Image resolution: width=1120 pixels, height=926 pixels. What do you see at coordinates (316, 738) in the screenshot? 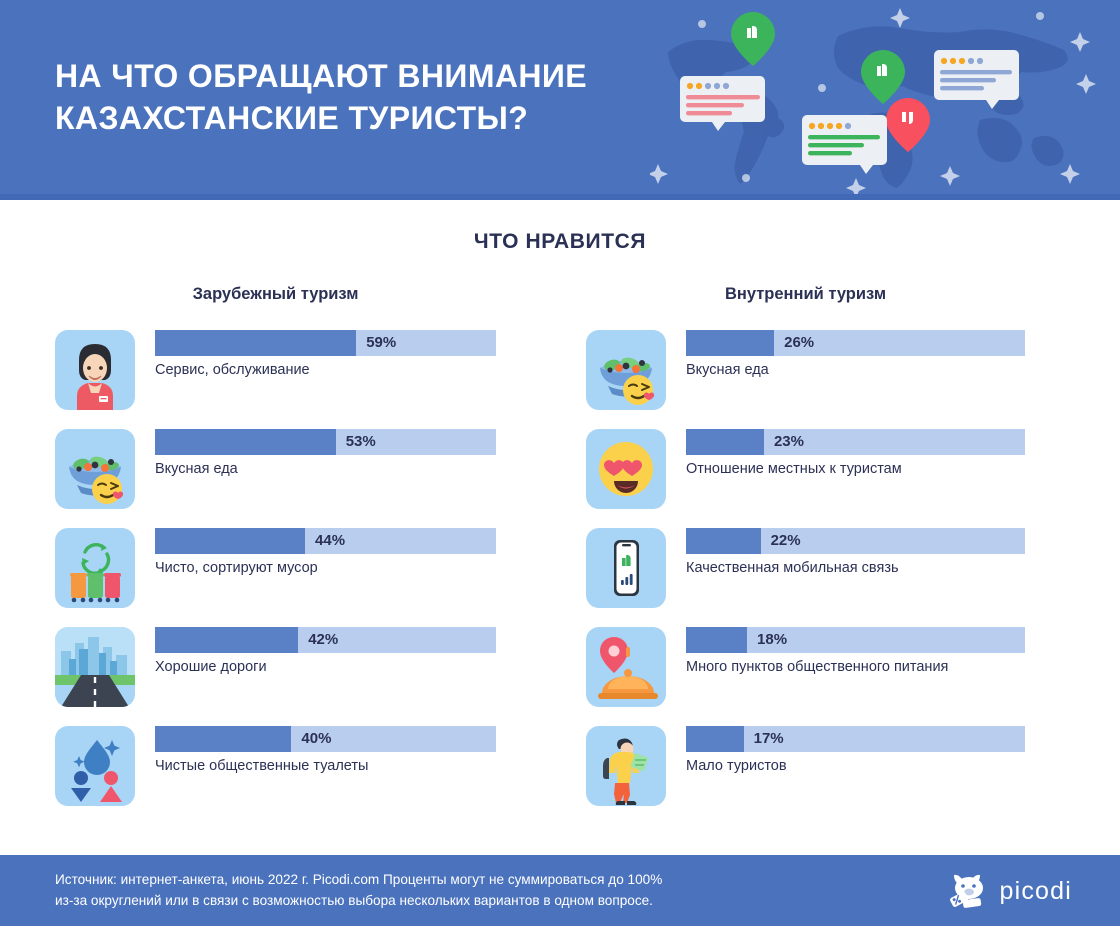
I see `bar-value: 40%` at bounding box center [316, 738].